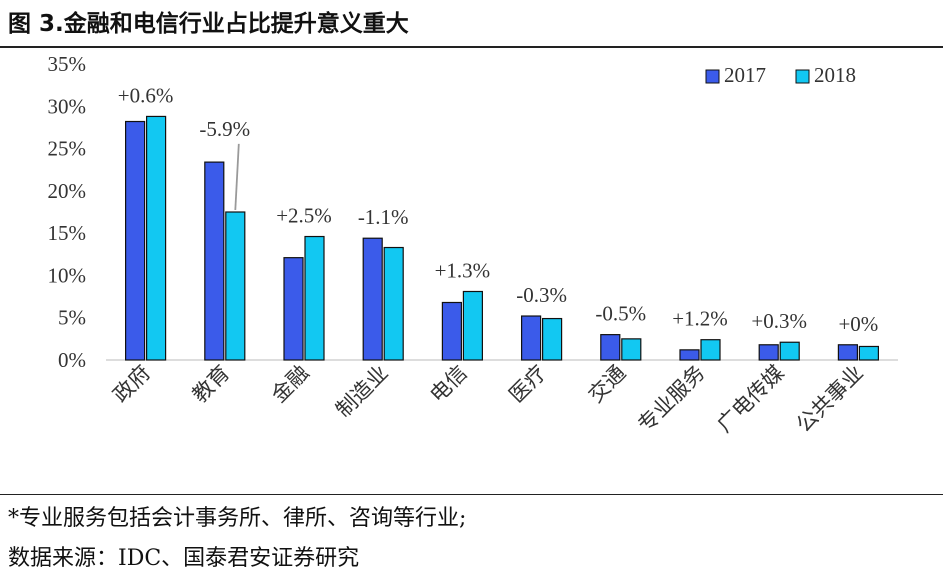 Image resolution: width=943 pixels, height=577 pixels. Describe the element at coordinates (835, 75) in the screenshot. I see `legend-label-2018: 2018` at that location.